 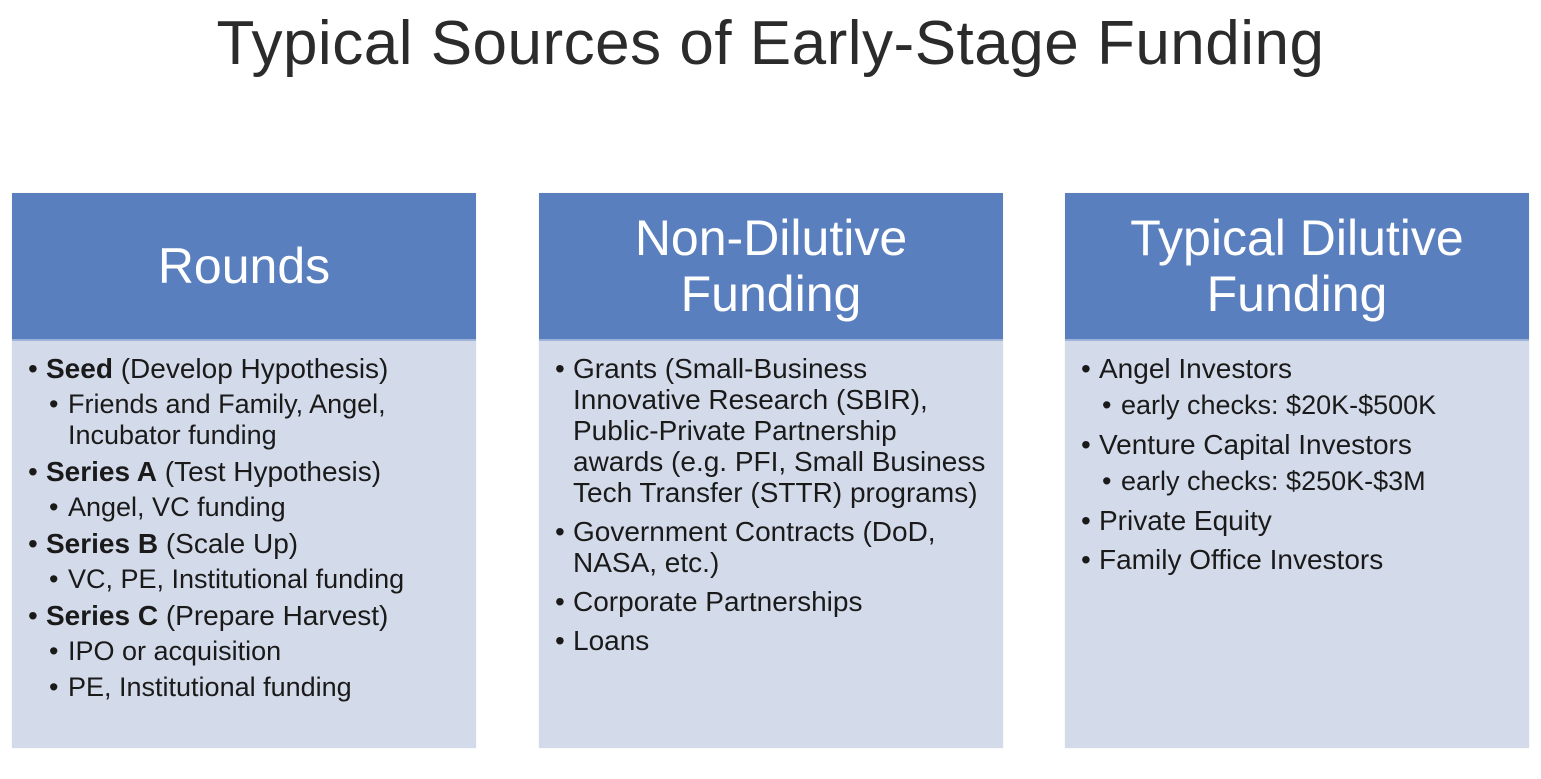 What do you see at coordinates (250, 368) in the screenshot?
I see `round-detail: (Develop Hypothesis)` at bounding box center [250, 368].